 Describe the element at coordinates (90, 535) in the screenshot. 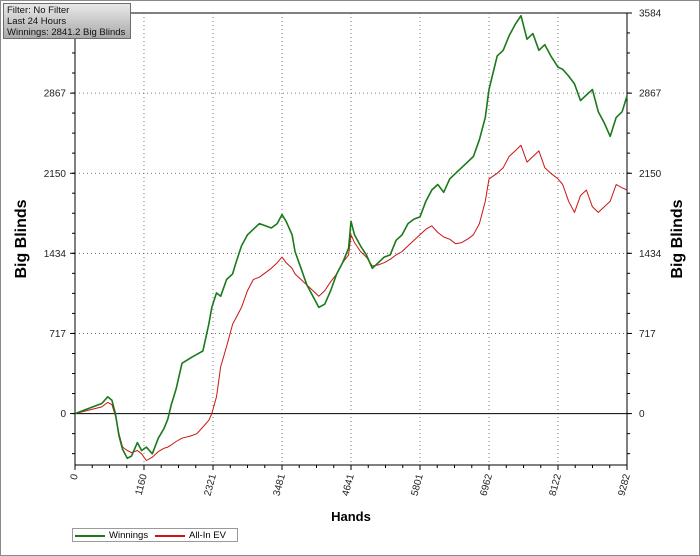

I see `legend-swatch-winnings` at that location.